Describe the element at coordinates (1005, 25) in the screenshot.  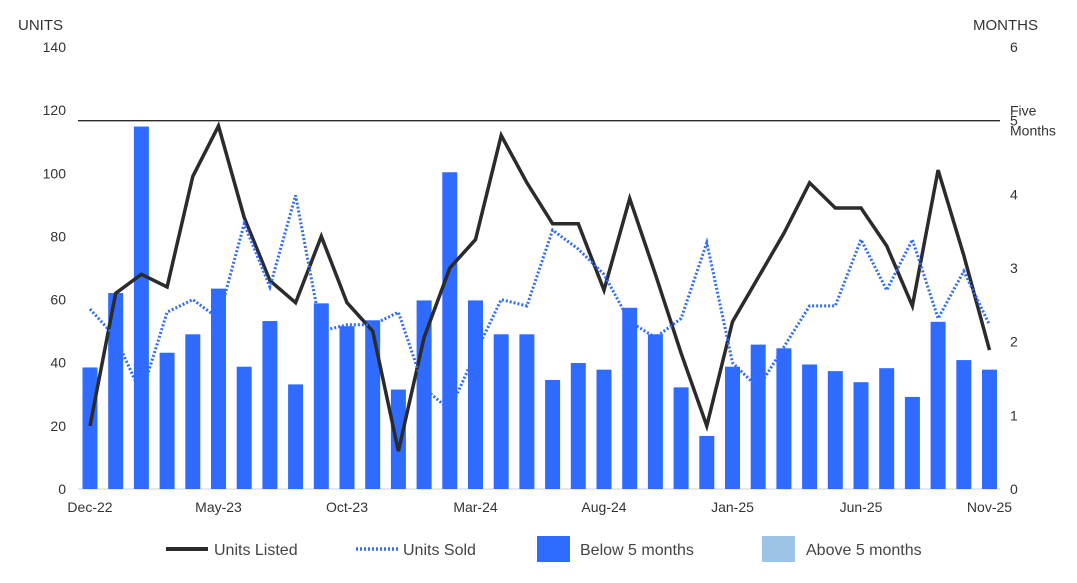
I see `right-axis-title: MONTHS` at that location.